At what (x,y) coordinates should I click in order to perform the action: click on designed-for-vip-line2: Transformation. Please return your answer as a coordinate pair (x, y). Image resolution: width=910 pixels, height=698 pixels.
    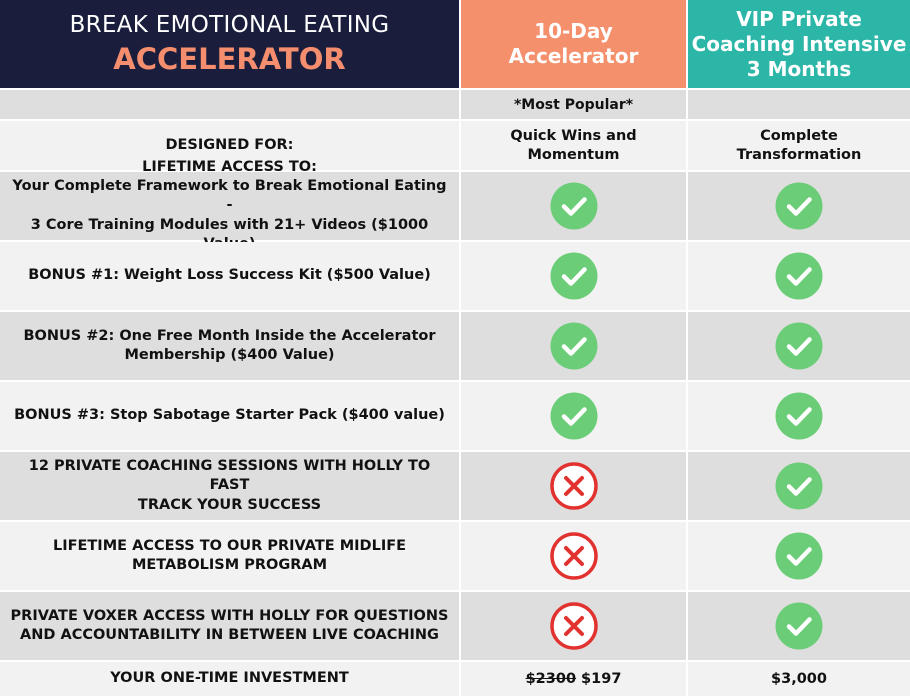
    Looking at the image, I should click on (799, 154).